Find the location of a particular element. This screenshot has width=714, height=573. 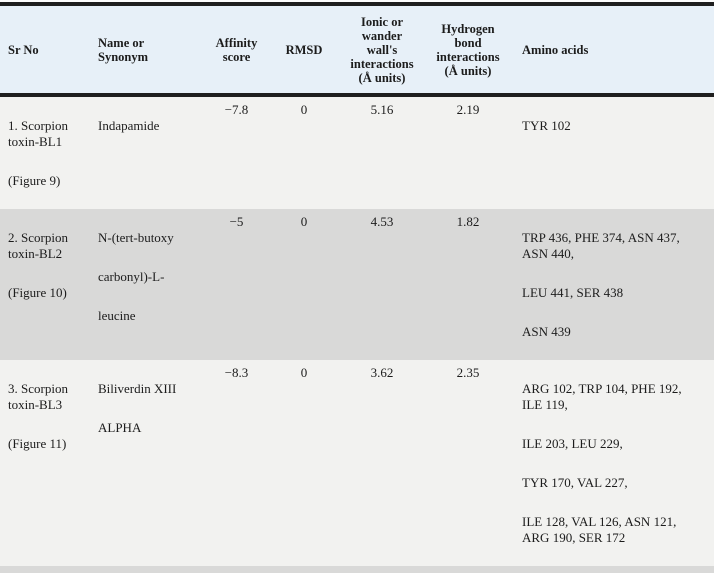

cell-hydrogen-bond-interactions: 1.82 is located at coordinates (468, 221).